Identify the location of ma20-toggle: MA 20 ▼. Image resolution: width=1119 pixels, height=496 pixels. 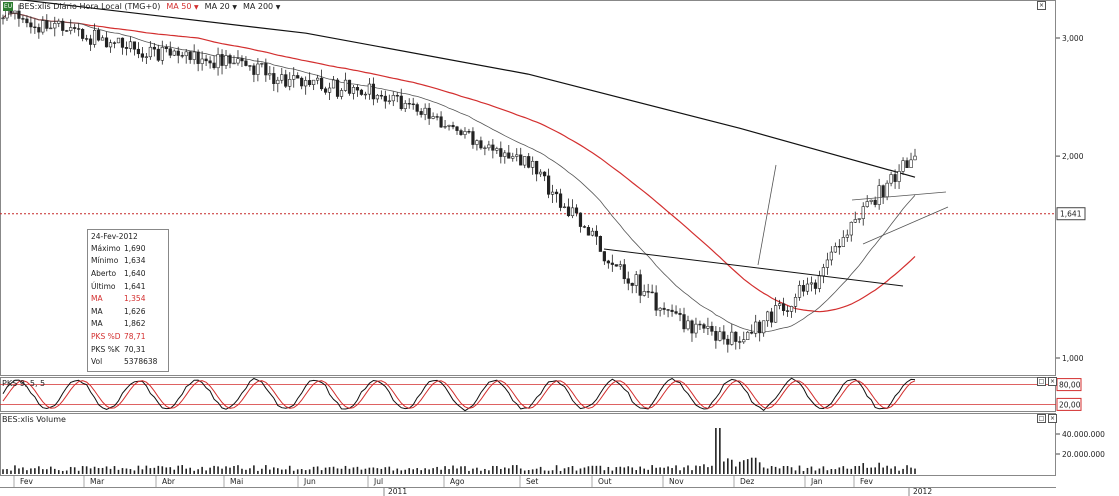
(220, 6).